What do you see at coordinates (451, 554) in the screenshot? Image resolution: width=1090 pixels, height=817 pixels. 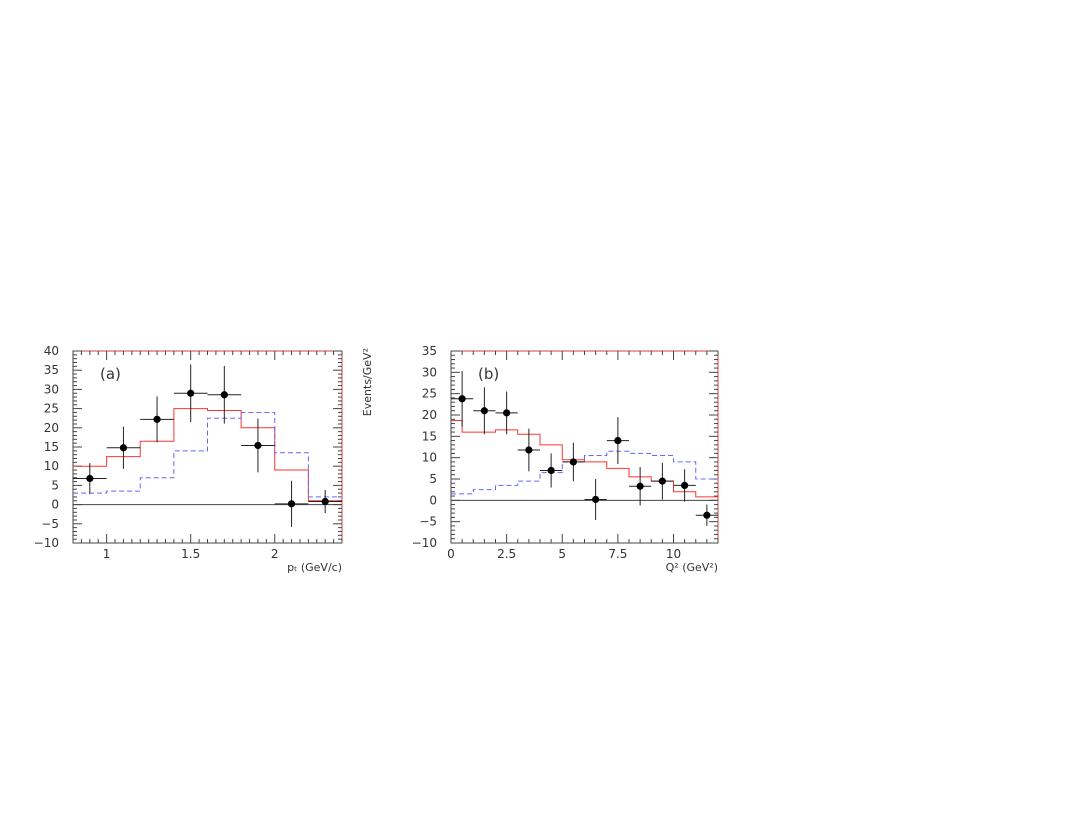 I see `x-tick-label: 0` at bounding box center [451, 554].